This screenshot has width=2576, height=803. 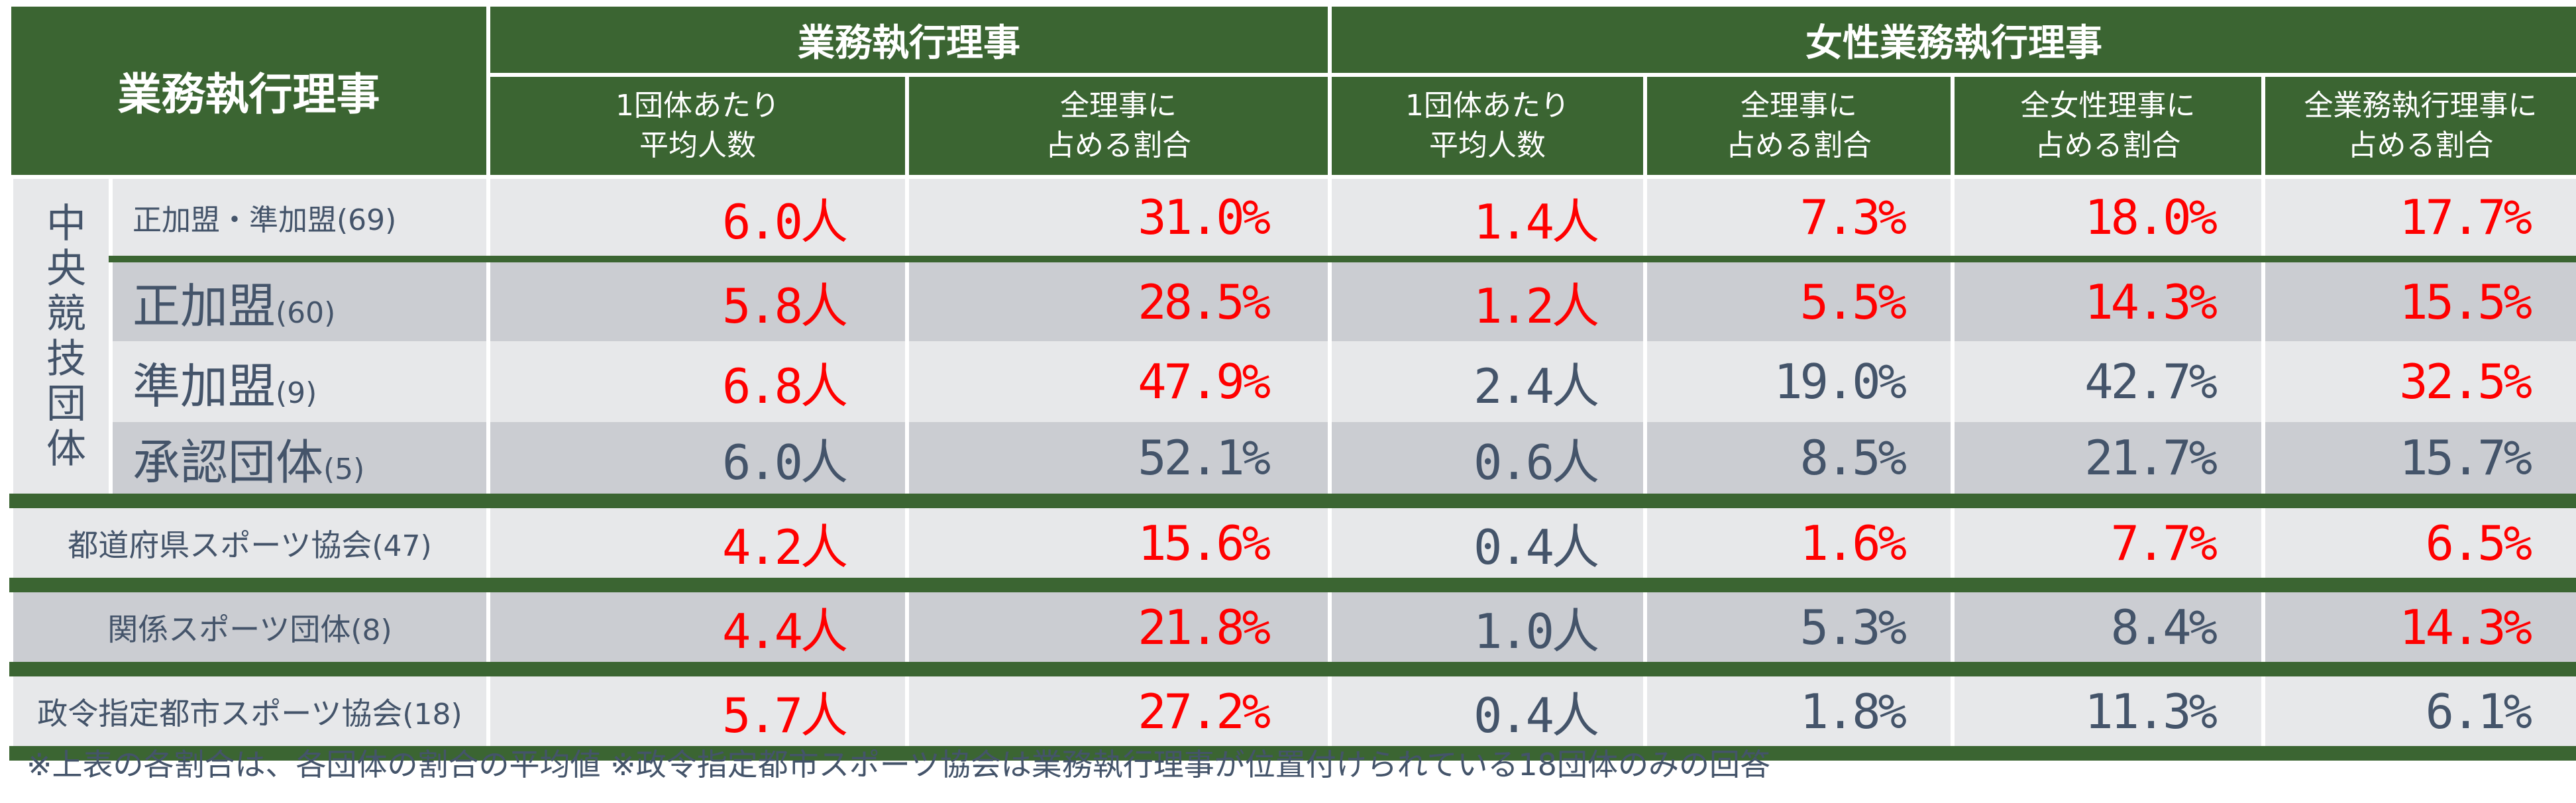 I want to click on value-cell: 15.5%, so click(x=2418, y=300).